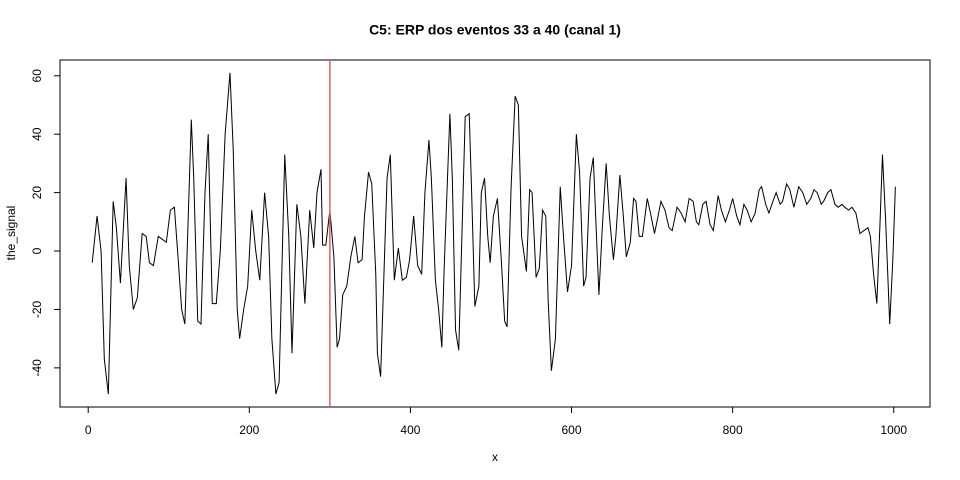  Describe the element at coordinates (249, 430) in the screenshot. I see `x-tick-label: 200` at that location.